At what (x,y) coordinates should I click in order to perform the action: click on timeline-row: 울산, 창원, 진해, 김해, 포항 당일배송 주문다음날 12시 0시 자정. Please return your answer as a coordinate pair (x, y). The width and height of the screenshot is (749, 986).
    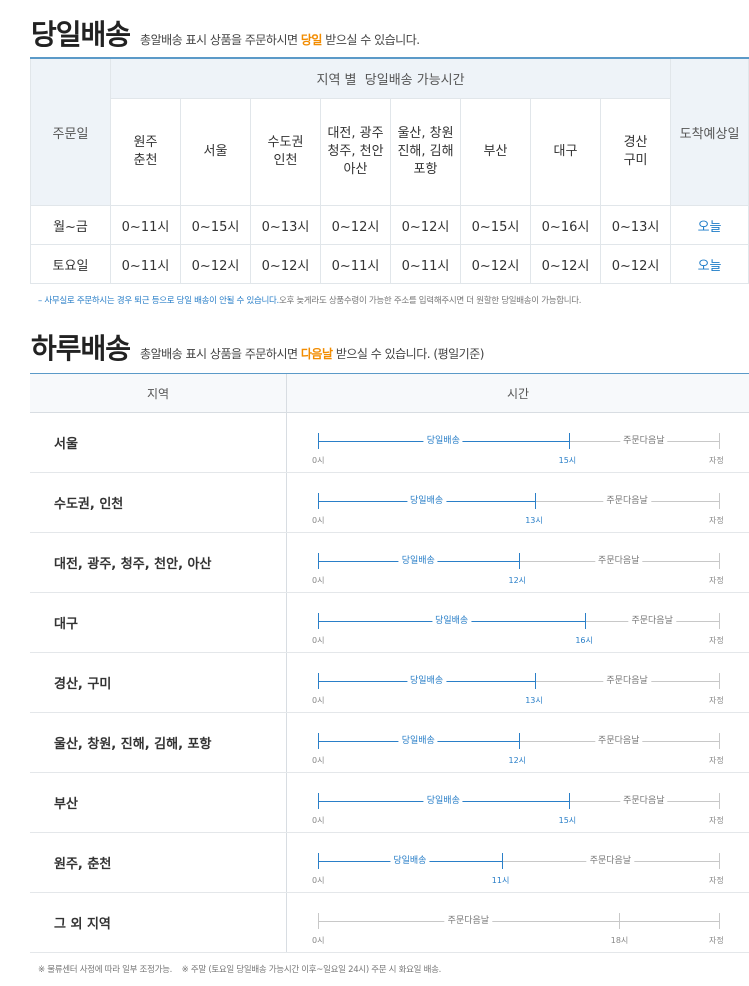
    Looking at the image, I should click on (389, 743).